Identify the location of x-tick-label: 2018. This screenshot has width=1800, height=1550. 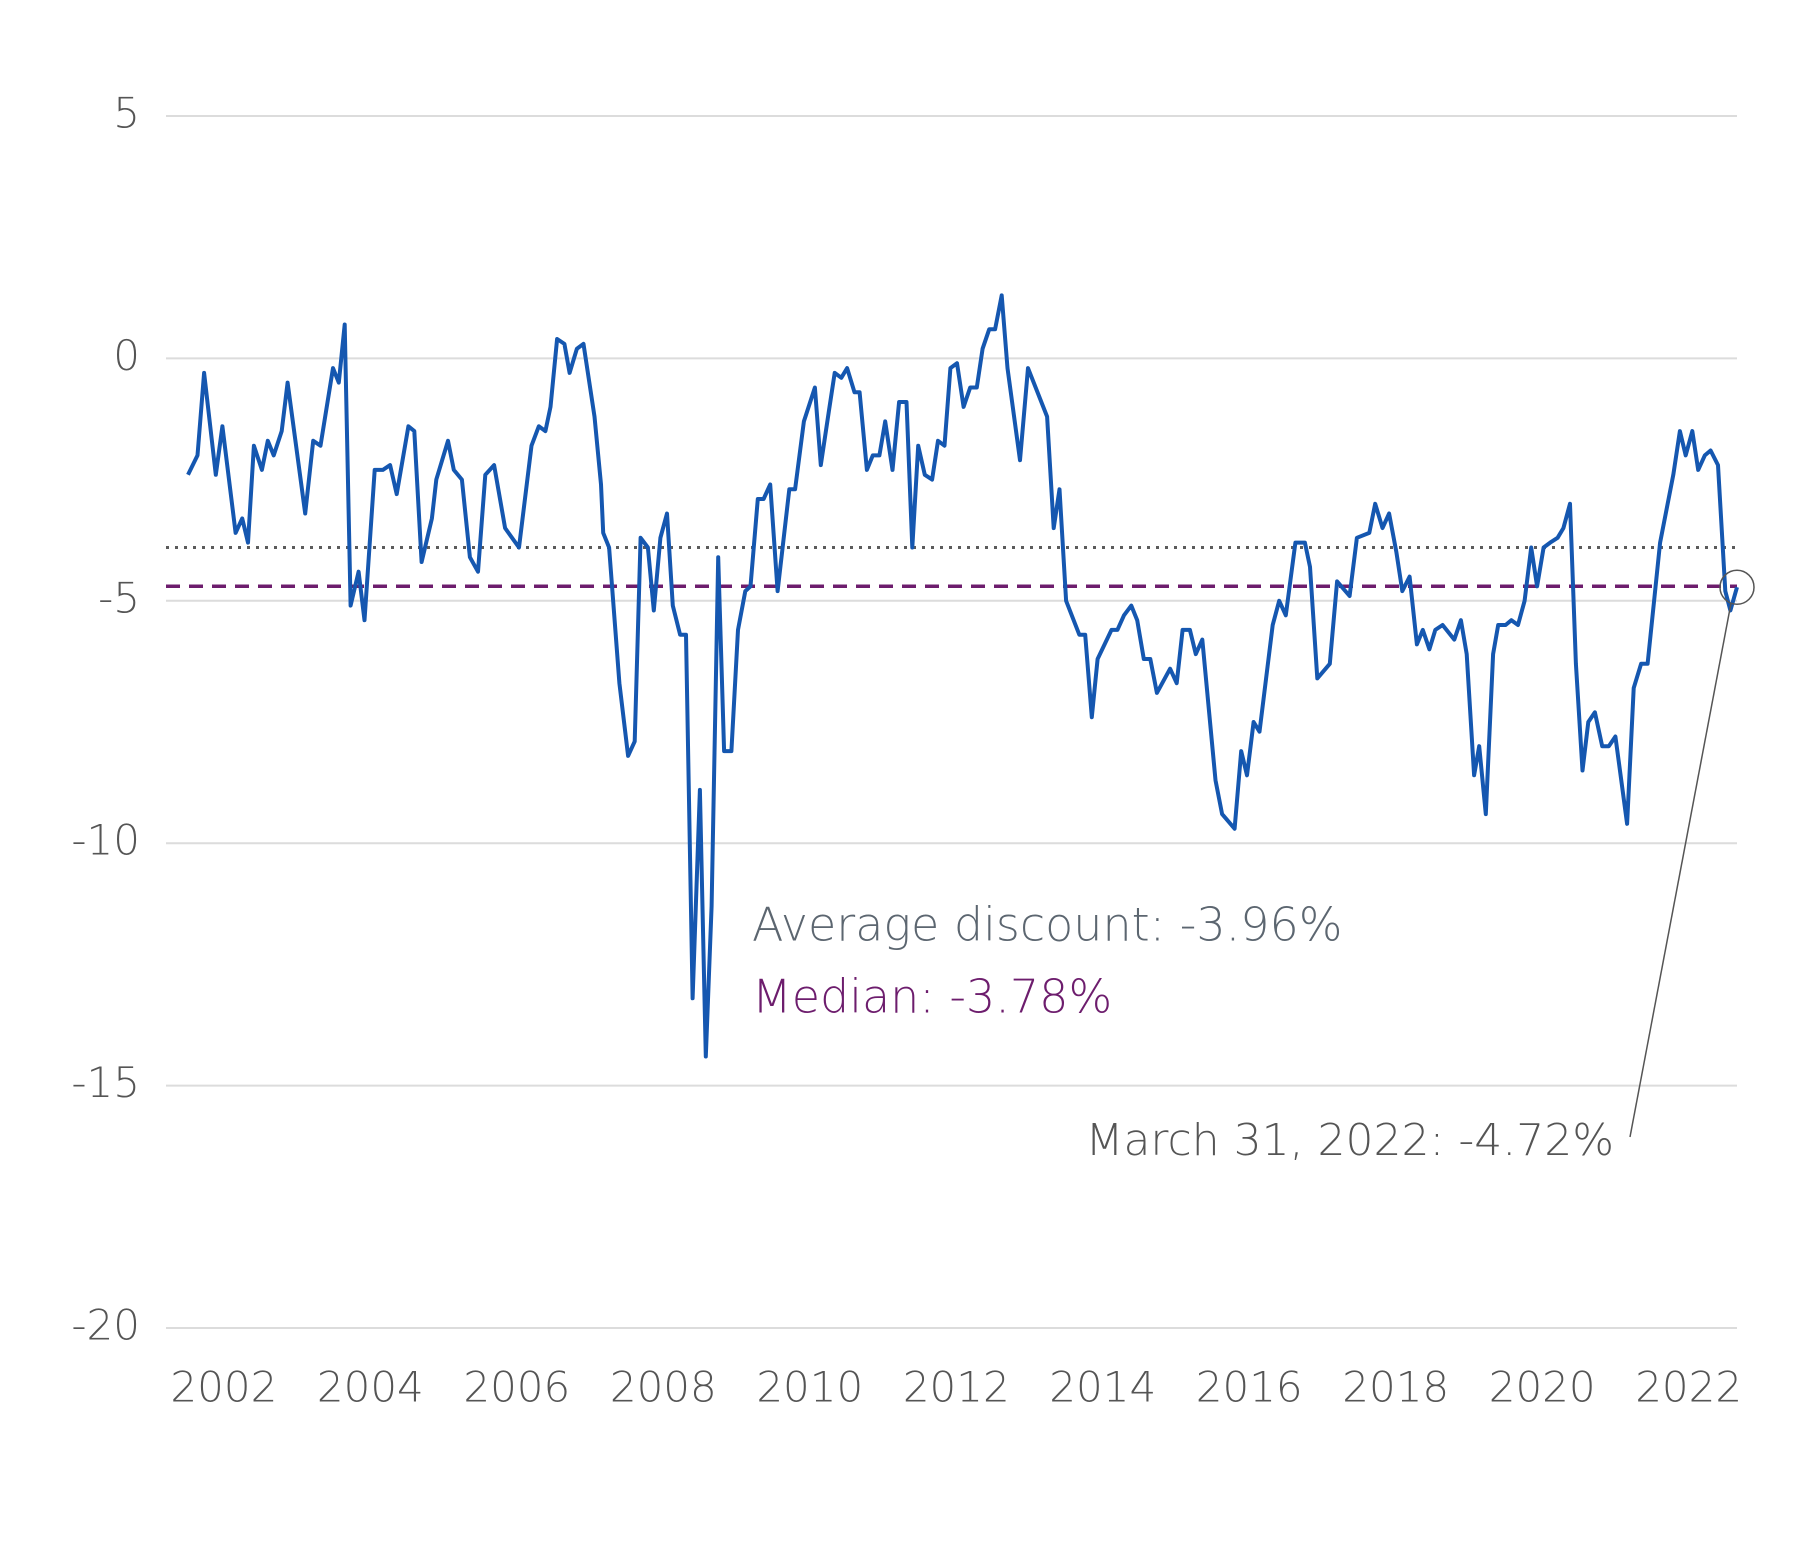
(1395, 1387).